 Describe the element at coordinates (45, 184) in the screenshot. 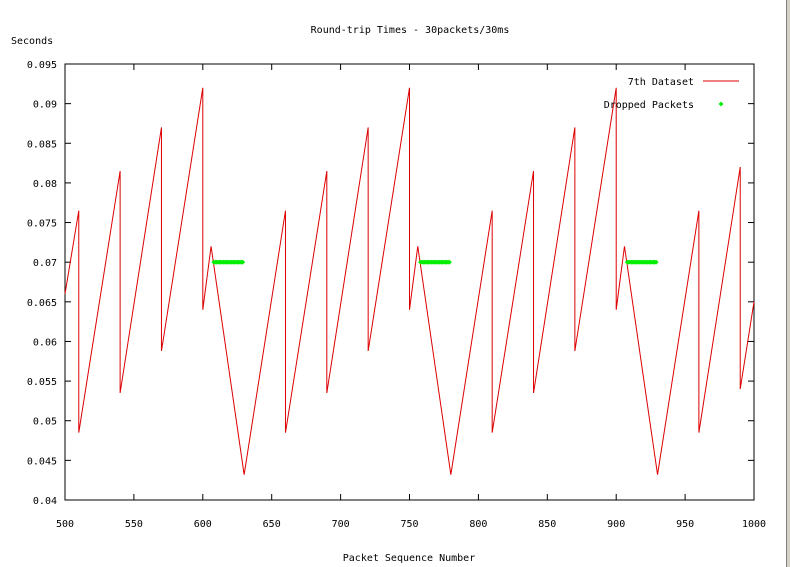

I see `y-tick-label: 0.08` at that location.